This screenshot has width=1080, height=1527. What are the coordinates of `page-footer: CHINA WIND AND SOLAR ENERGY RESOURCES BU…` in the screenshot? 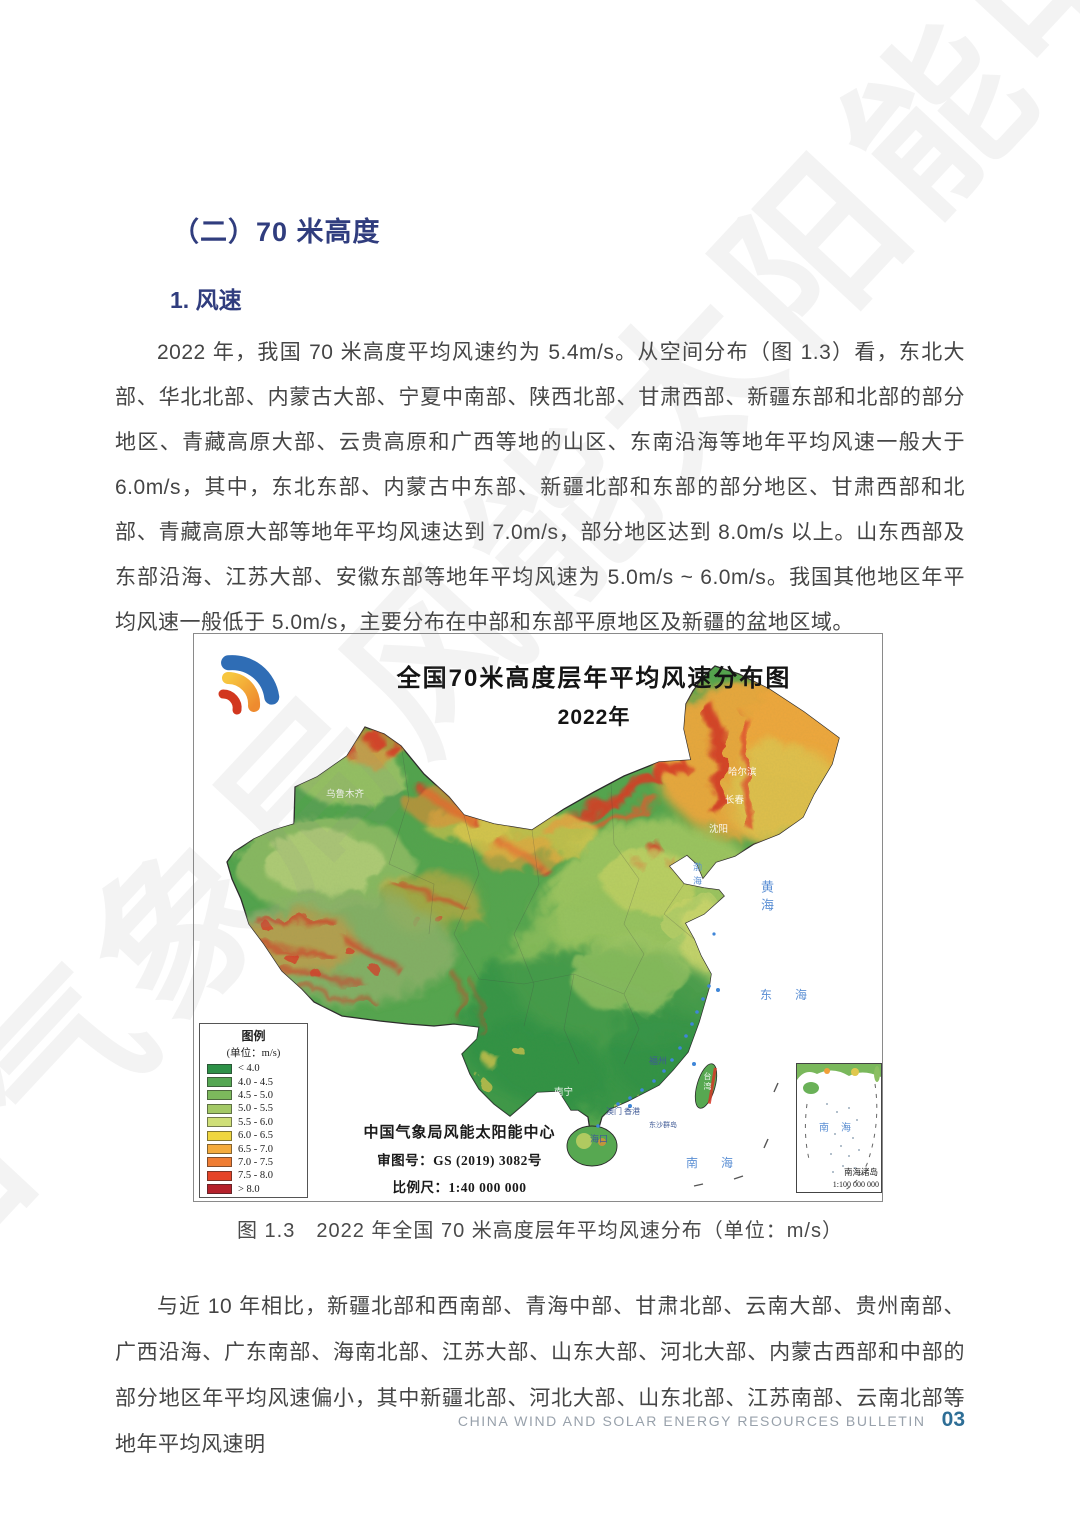 It's located at (711, 1420).